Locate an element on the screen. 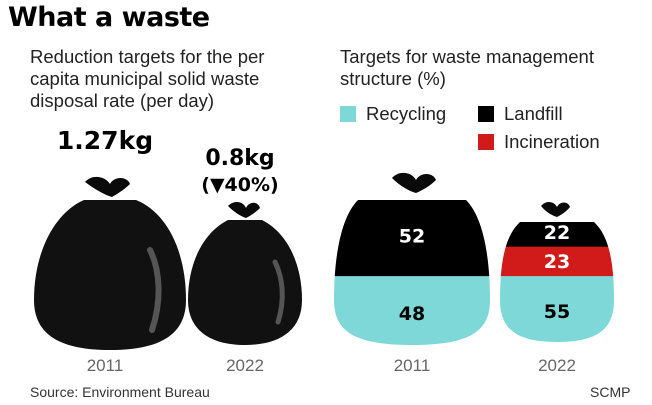 The width and height of the screenshot is (652, 405). year-label-left-2011: 2011 is located at coordinates (105, 365).